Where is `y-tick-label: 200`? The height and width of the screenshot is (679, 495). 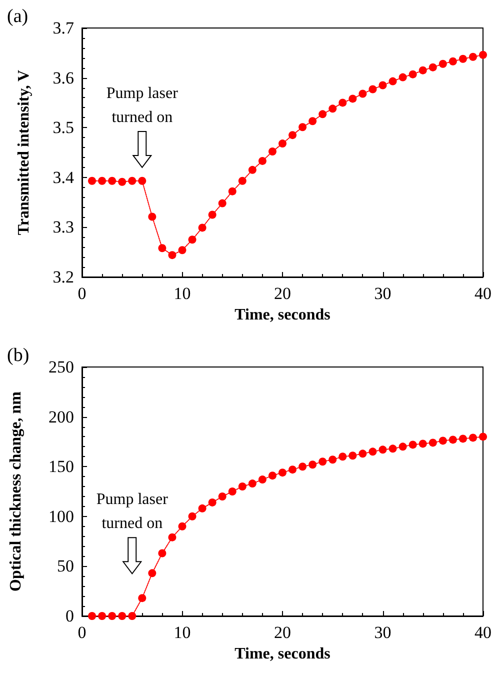
y-tick-label: 200 is located at coordinates (61, 416).